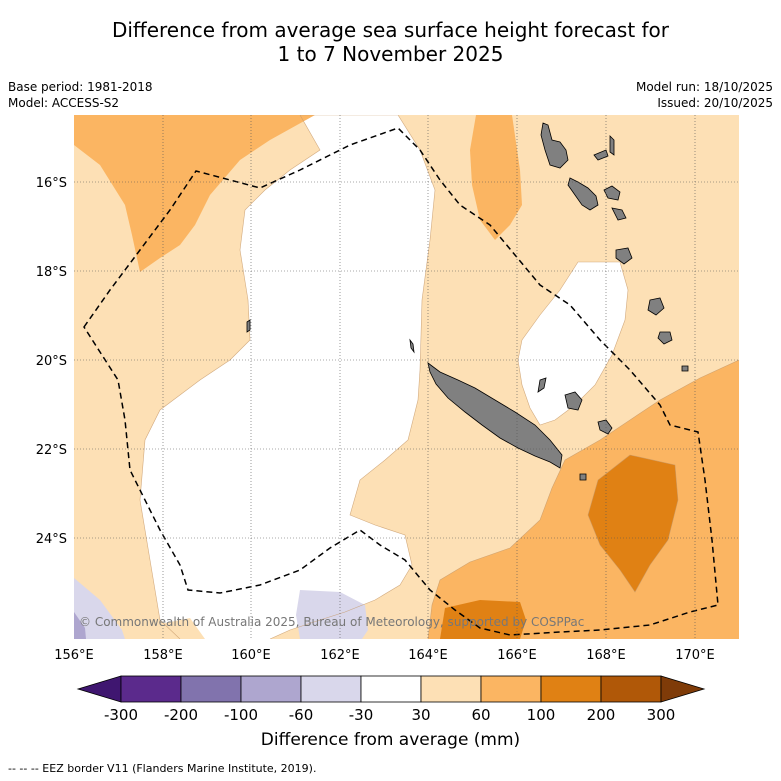  Describe the element at coordinates (420, 715) in the screenshot. I see `colorbar-tick: 30` at that location.